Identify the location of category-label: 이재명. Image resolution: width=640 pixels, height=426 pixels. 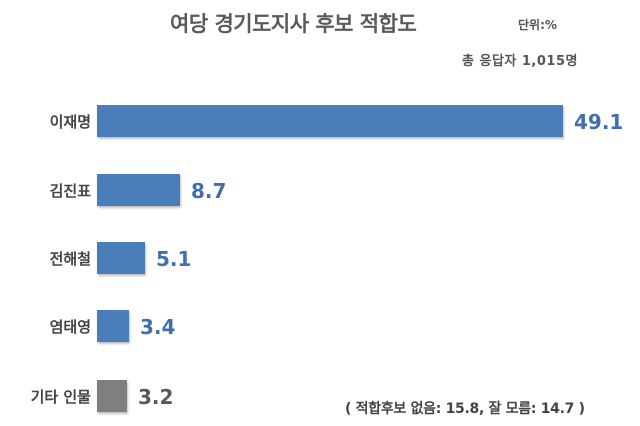
(70, 122).